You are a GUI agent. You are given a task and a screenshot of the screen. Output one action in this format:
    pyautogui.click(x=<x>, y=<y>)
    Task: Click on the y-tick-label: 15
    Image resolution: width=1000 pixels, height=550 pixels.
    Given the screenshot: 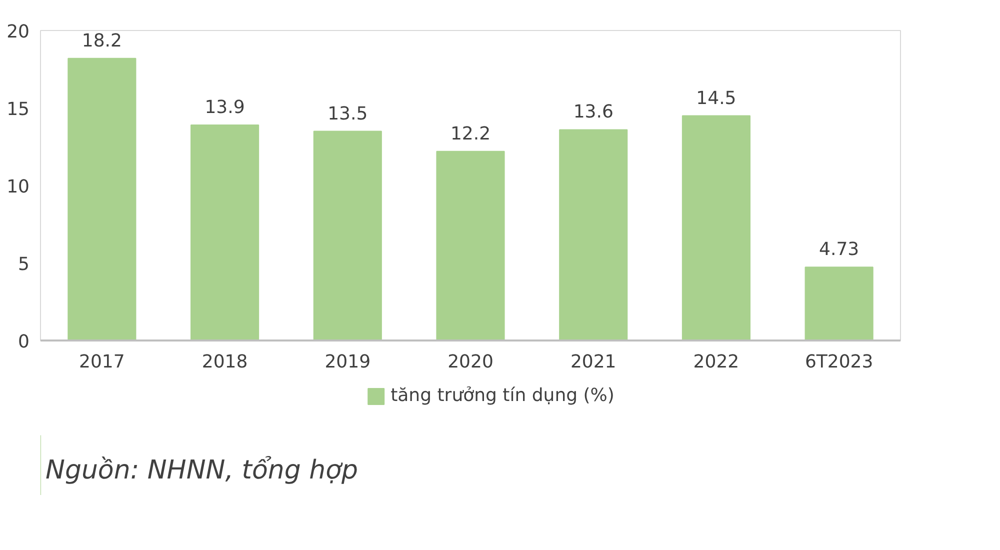 What is the action you would take?
    pyautogui.click(x=18, y=109)
    